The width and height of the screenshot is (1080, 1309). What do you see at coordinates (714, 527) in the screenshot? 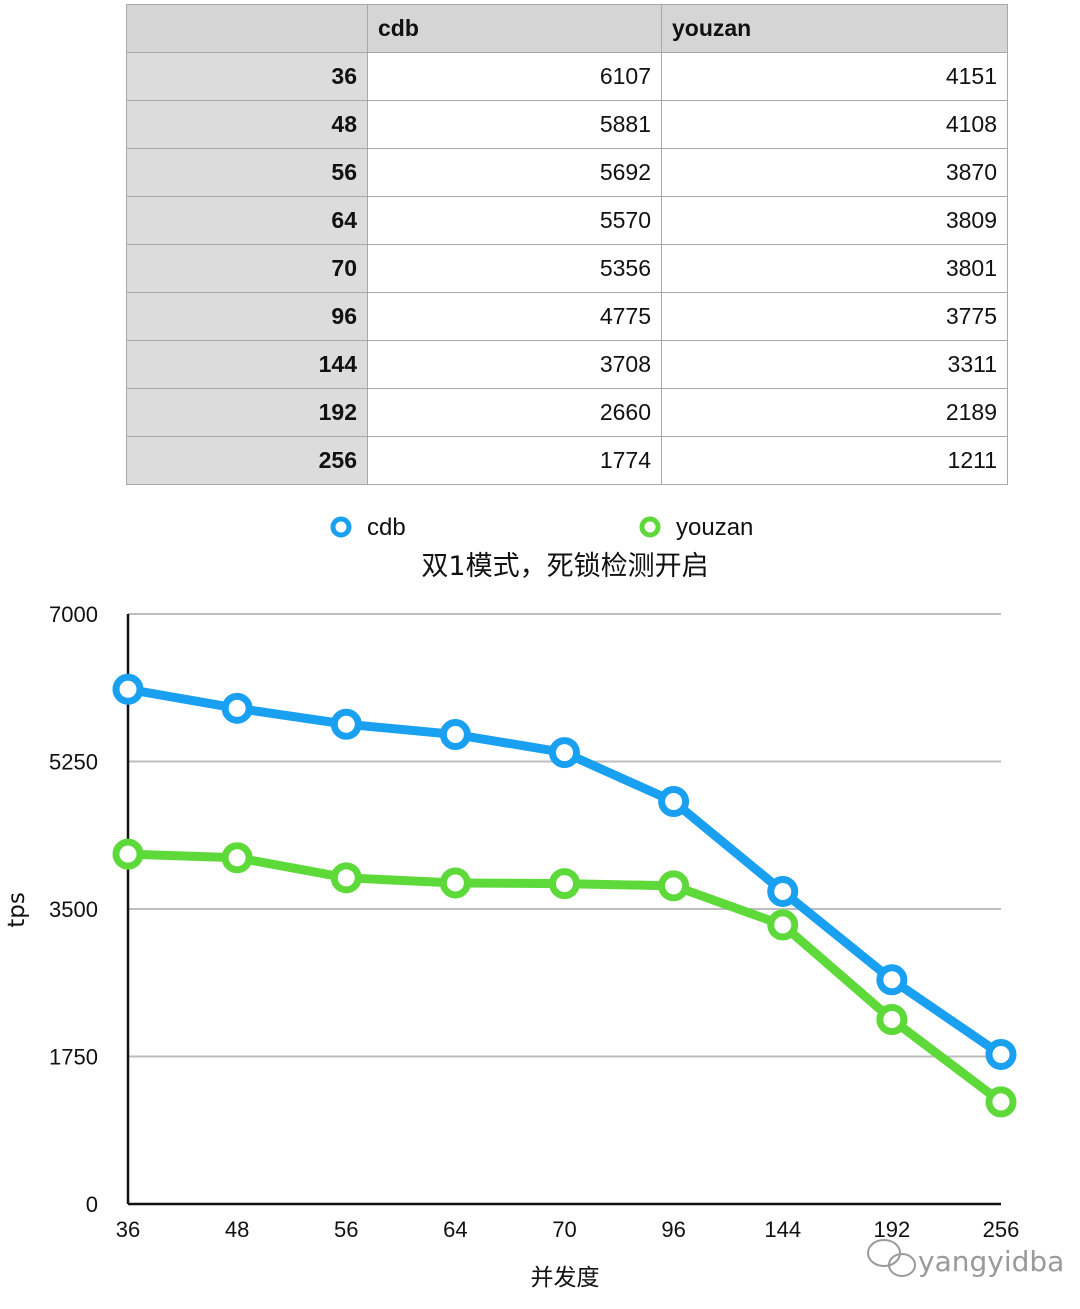
I see `legend-label: youzan` at bounding box center [714, 527].